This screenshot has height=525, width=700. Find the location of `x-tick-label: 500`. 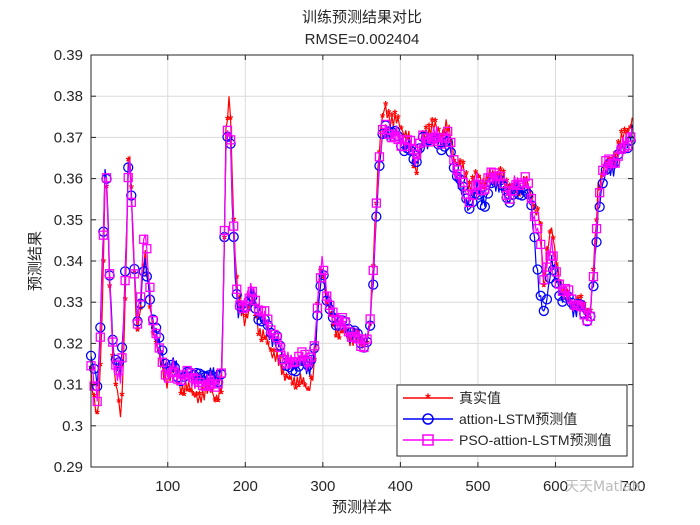

x-tick-label: 500 is located at coordinates (477, 486).